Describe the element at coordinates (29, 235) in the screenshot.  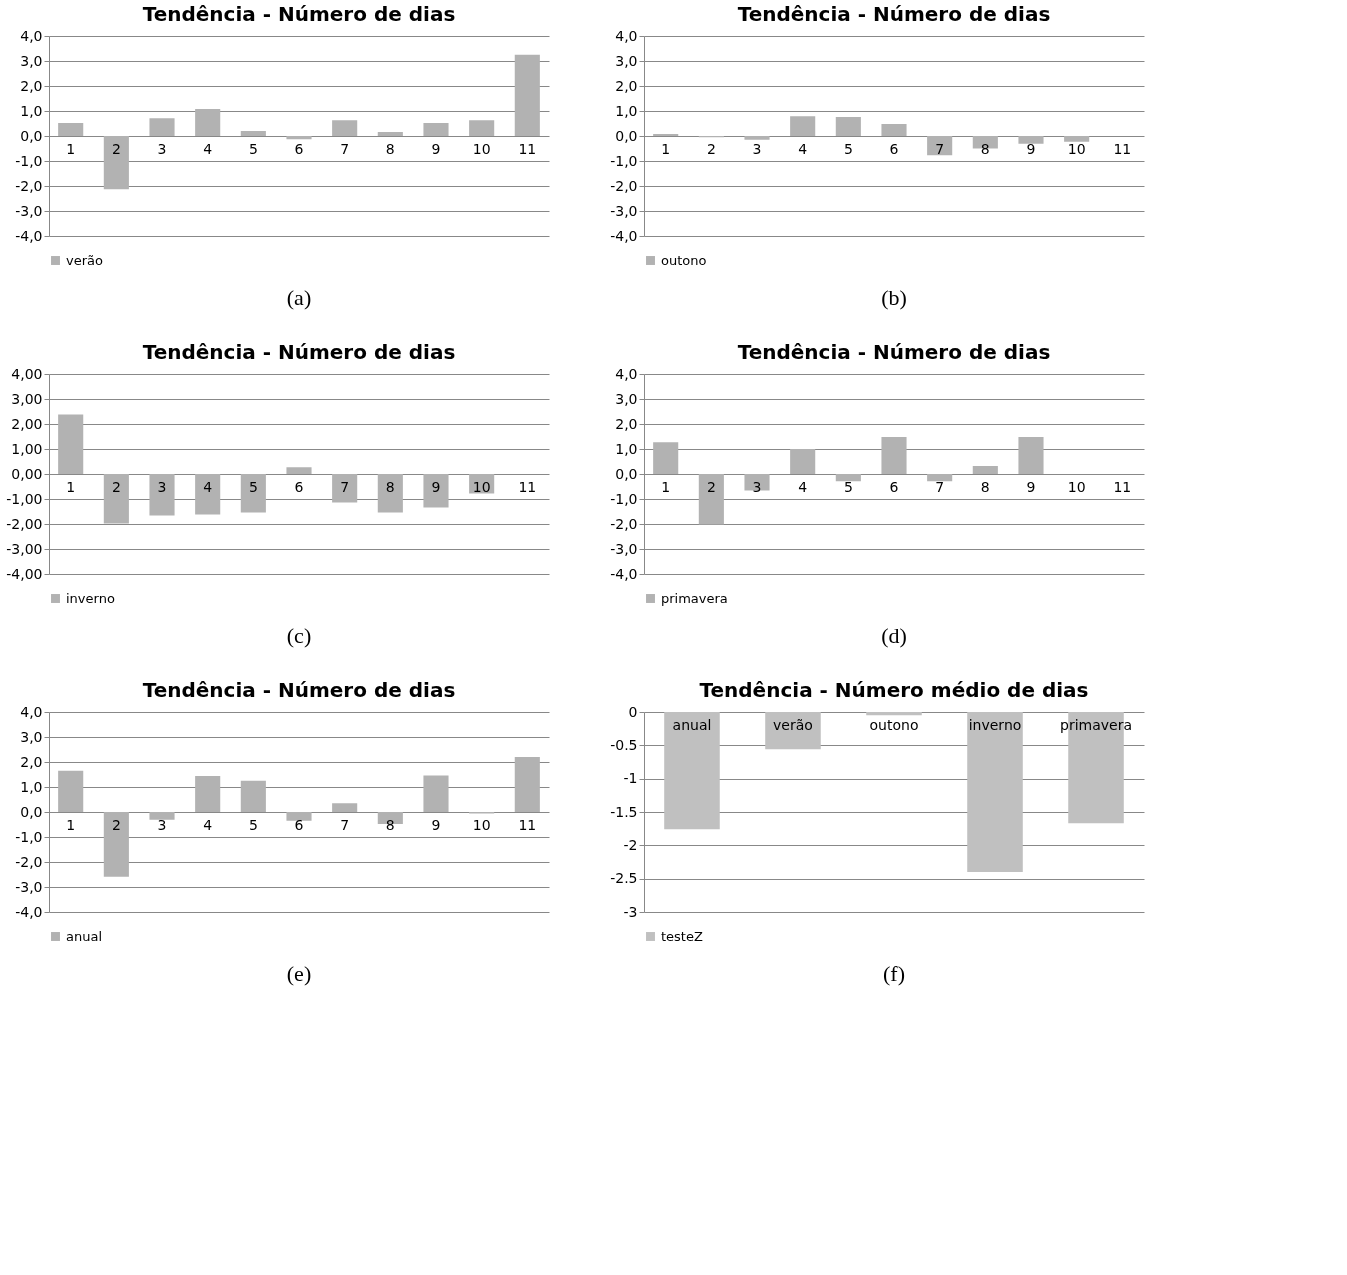
I see `y-tick-label: -4,0` at that location.